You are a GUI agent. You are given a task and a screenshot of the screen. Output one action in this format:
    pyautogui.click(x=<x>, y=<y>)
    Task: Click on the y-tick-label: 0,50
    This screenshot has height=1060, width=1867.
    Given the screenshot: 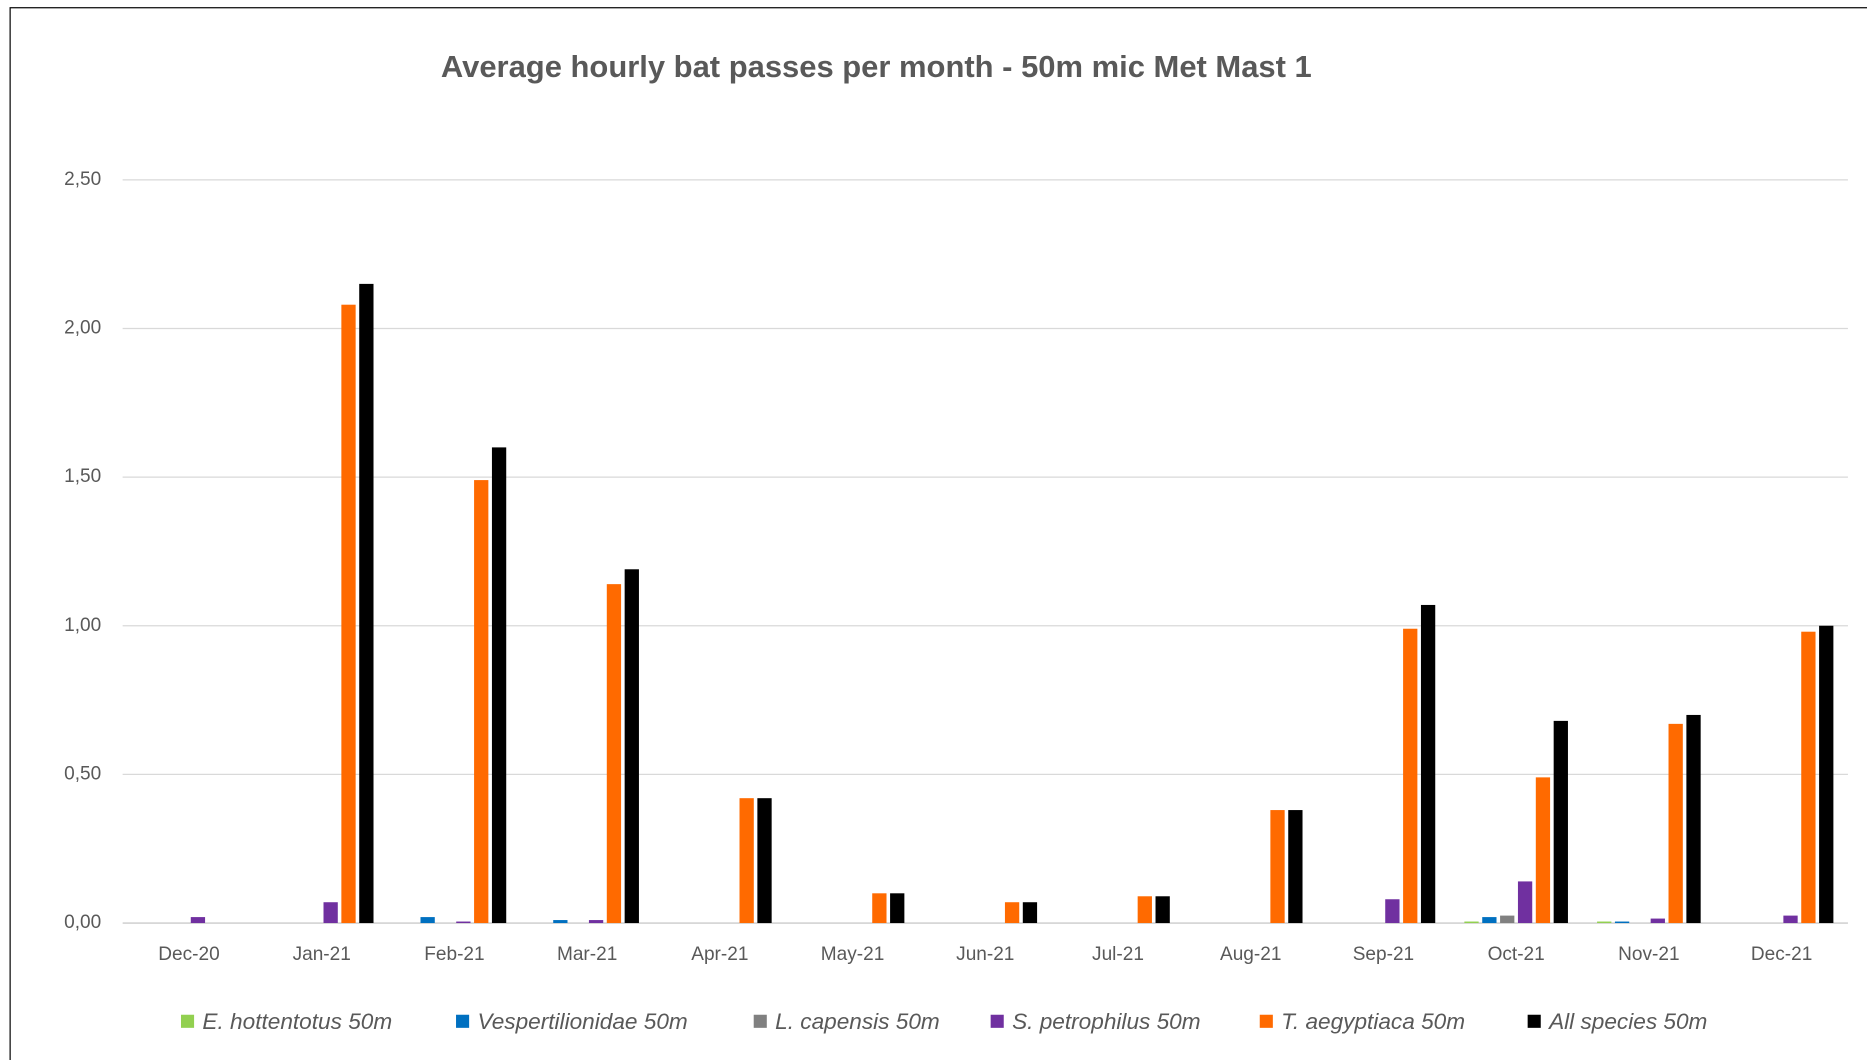 What is the action you would take?
    pyautogui.click(x=82, y=773)
    